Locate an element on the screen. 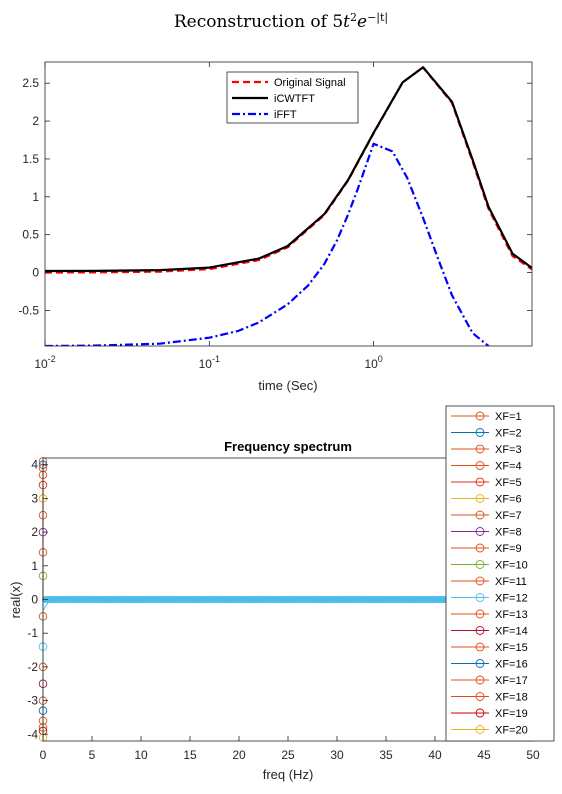 This screenshot has width=562, height=794. x-tick-label: 15 is located at coordinates (190, 755).